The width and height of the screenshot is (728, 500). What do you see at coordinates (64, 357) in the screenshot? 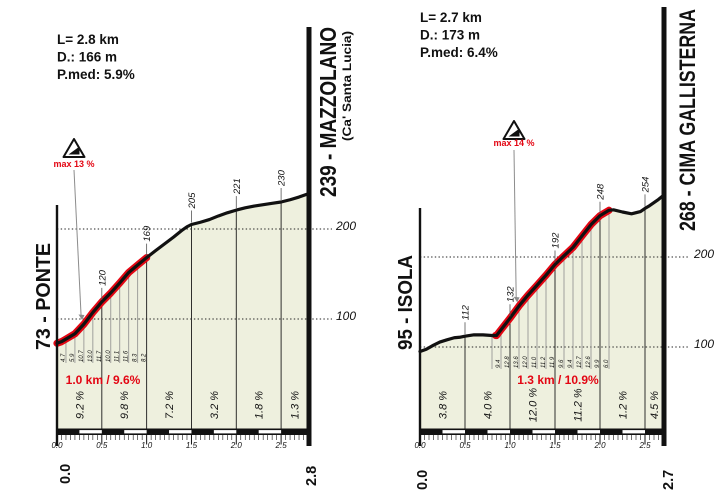
I see `gradient-100m-label: 4.7` at bounding box center [64, 357].